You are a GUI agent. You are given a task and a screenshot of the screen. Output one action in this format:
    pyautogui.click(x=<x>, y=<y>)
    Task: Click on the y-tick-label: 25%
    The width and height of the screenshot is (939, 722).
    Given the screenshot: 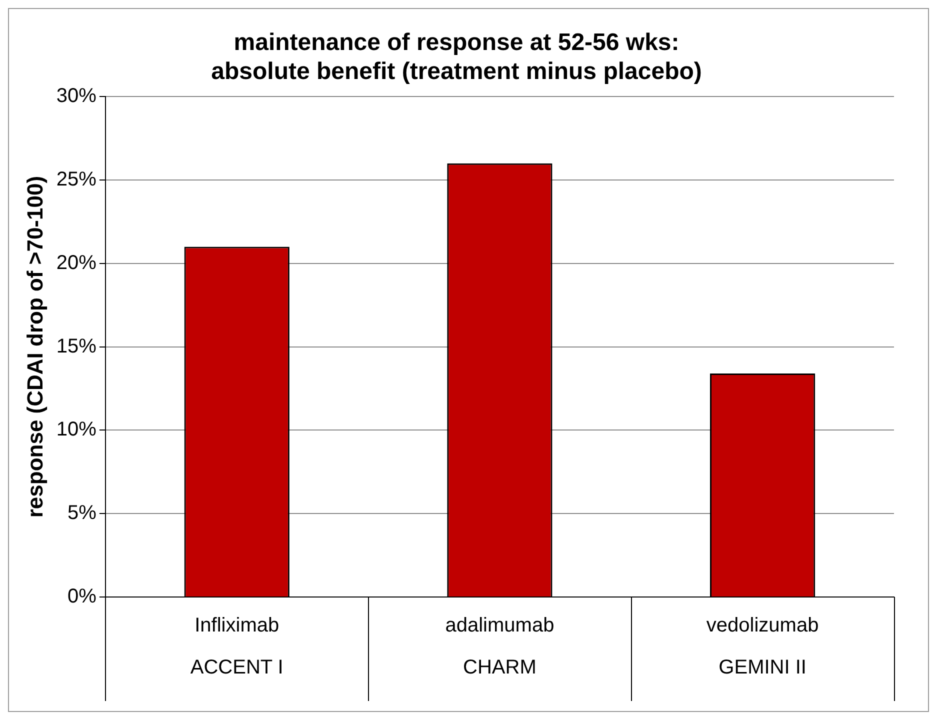 What is the action you would take?
    pyautogui.click(x=76, y=179)
    